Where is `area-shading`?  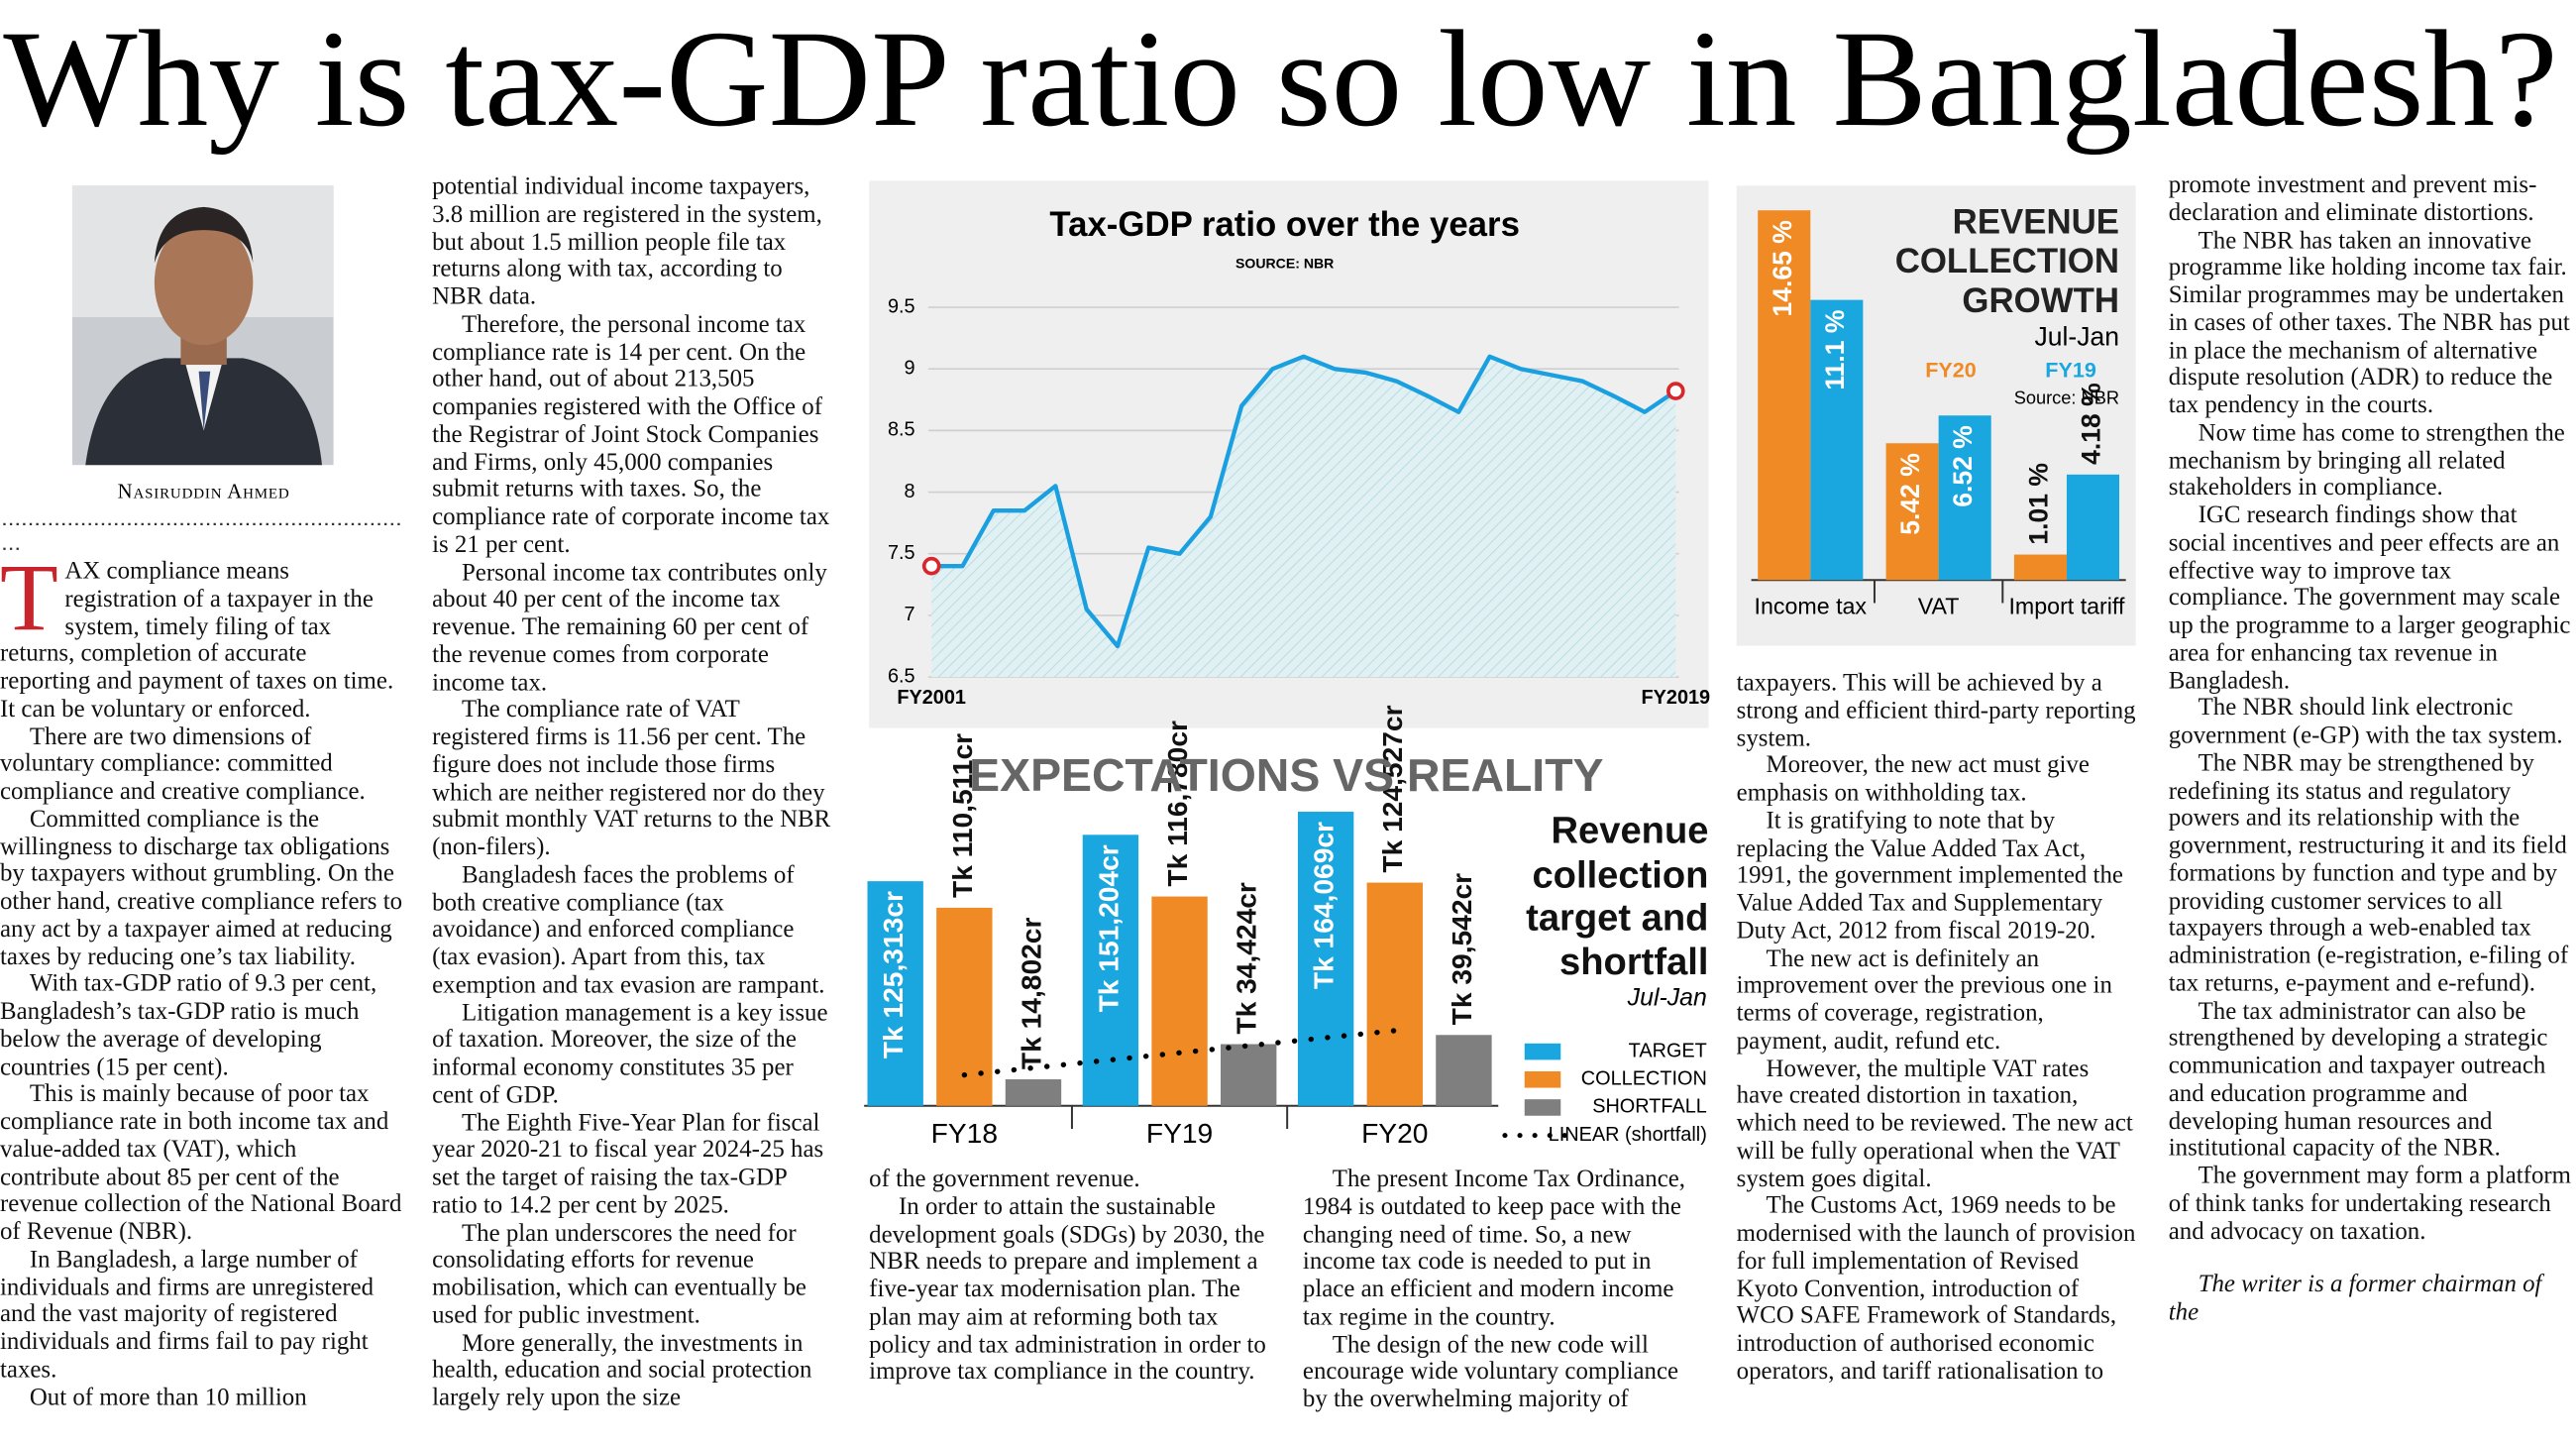 area-shading is located at coordinates (1303, 517).